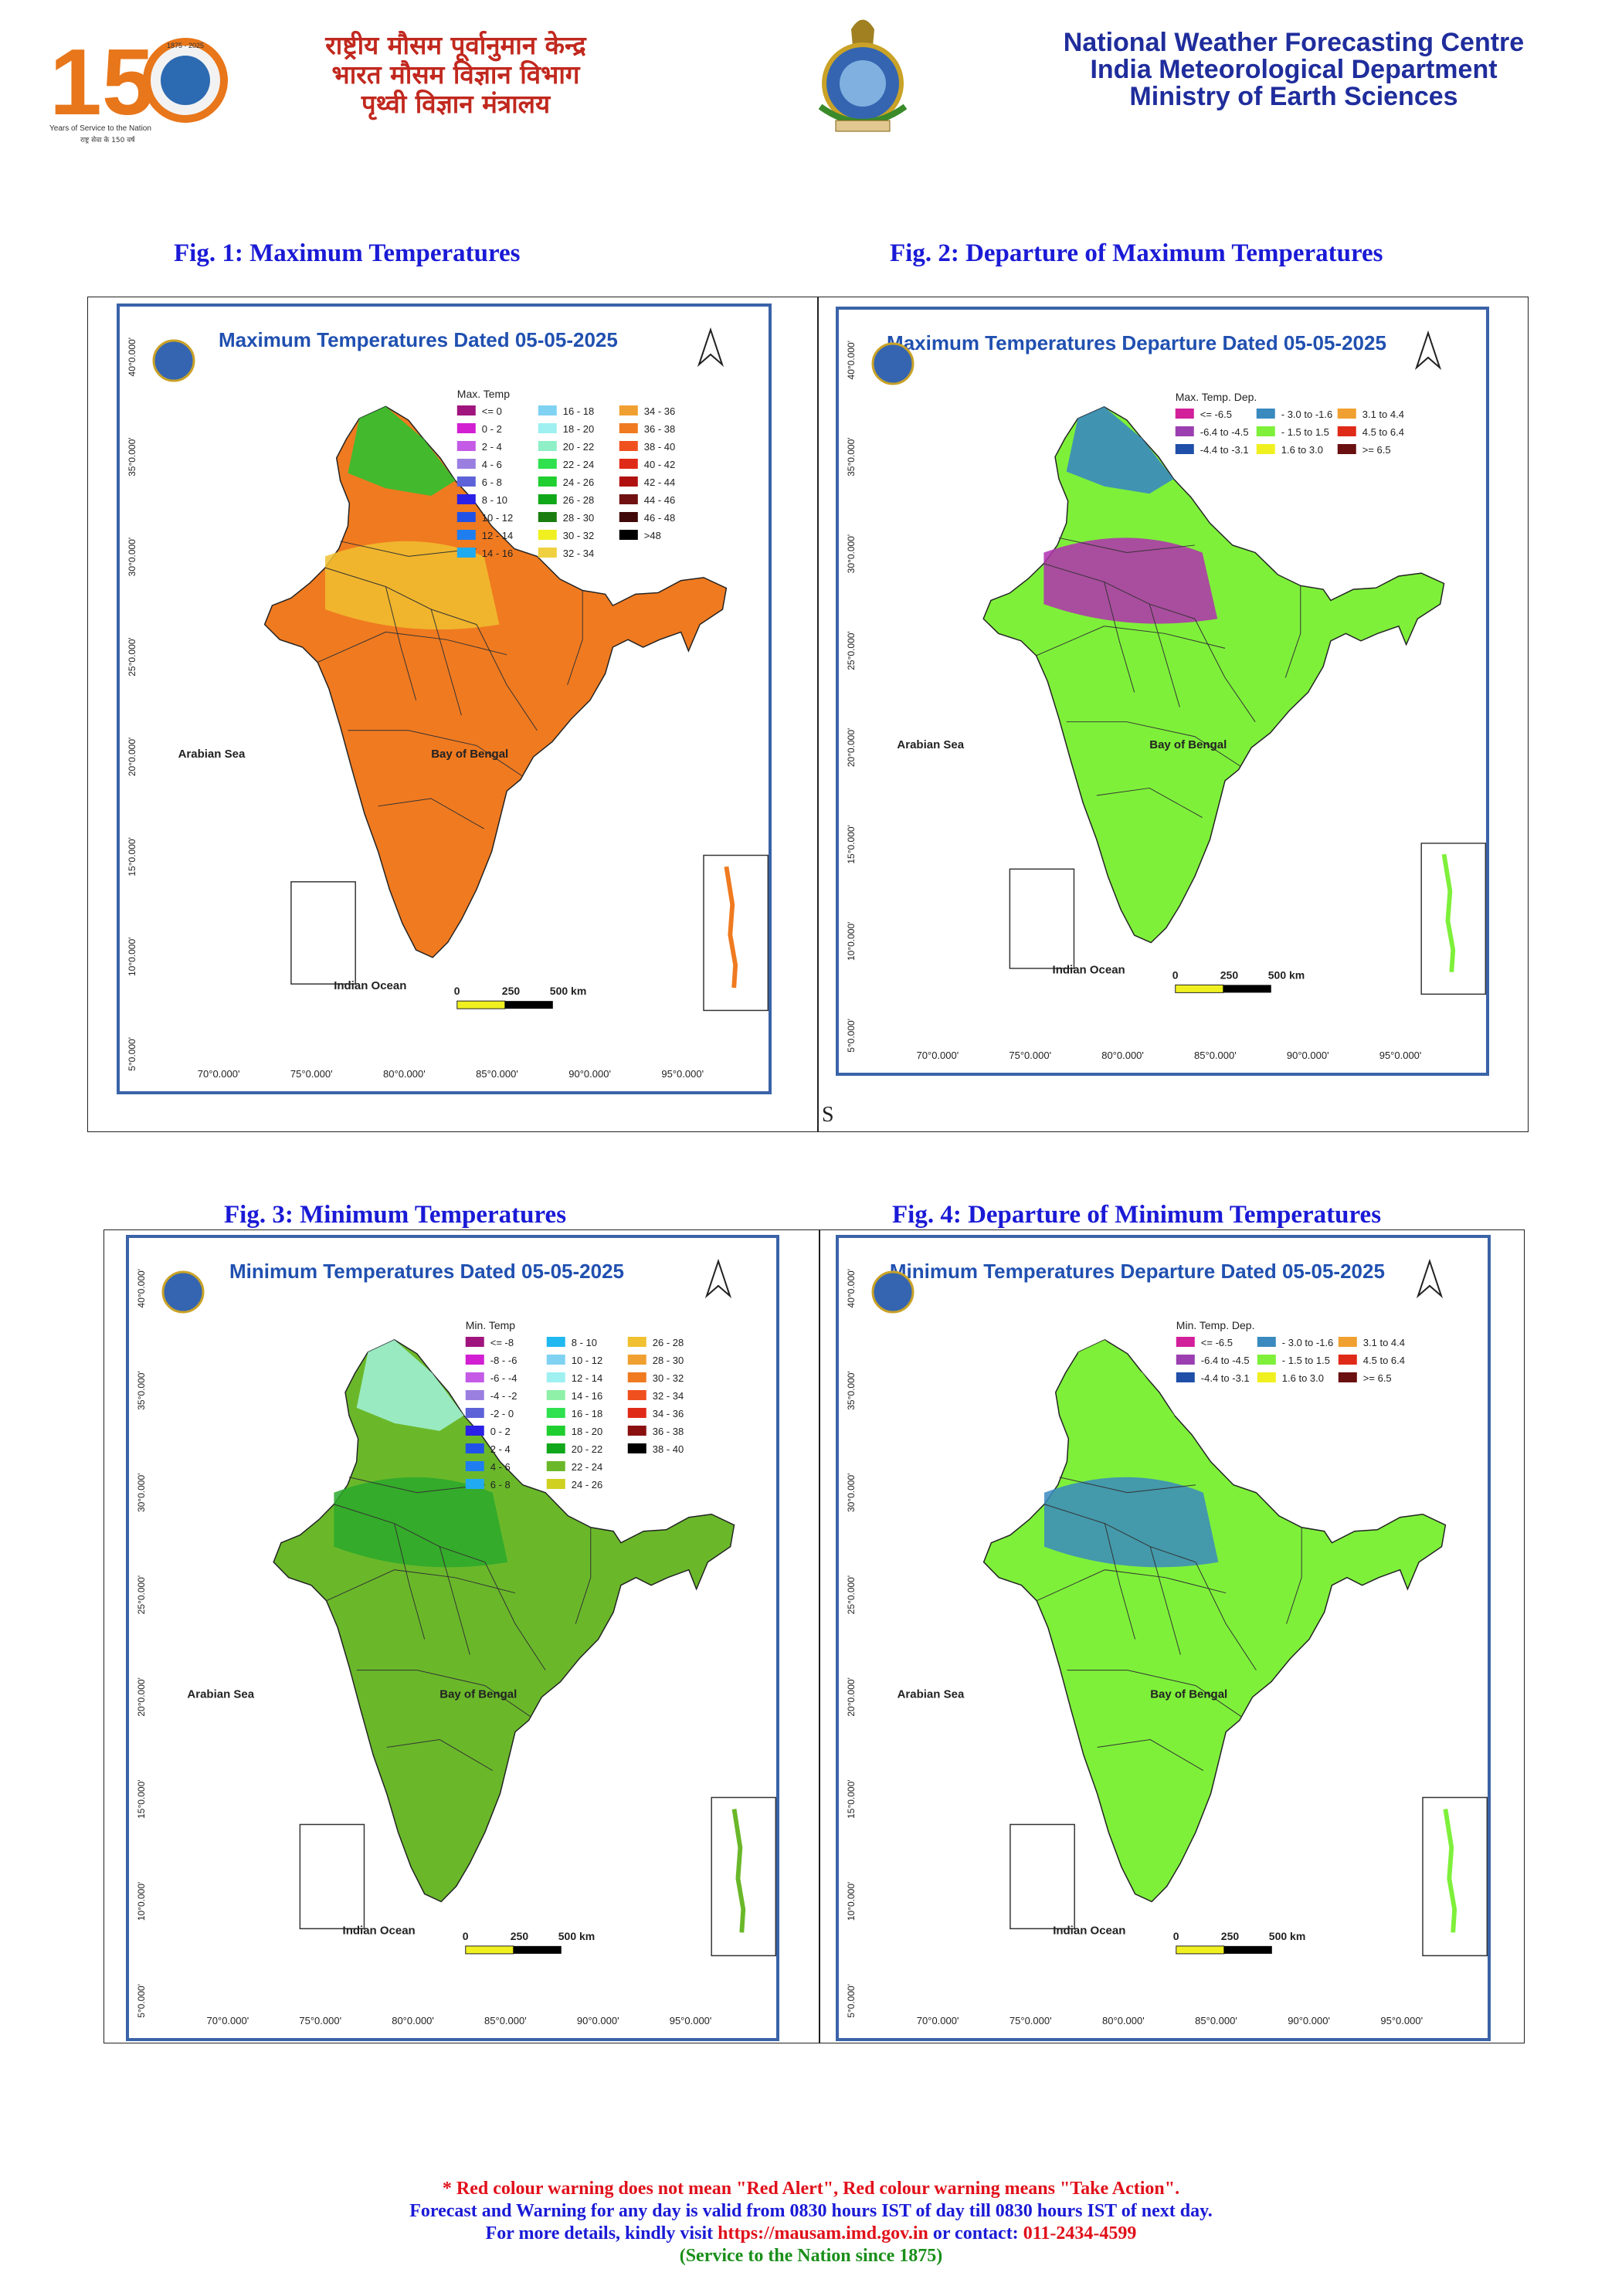 The height and width of the screenshot is (2296, 1622). Describe the element at coordinates (823, 2233) in the screenshot. I see `website-link: https://mausam.imd.gov.in` at that location.